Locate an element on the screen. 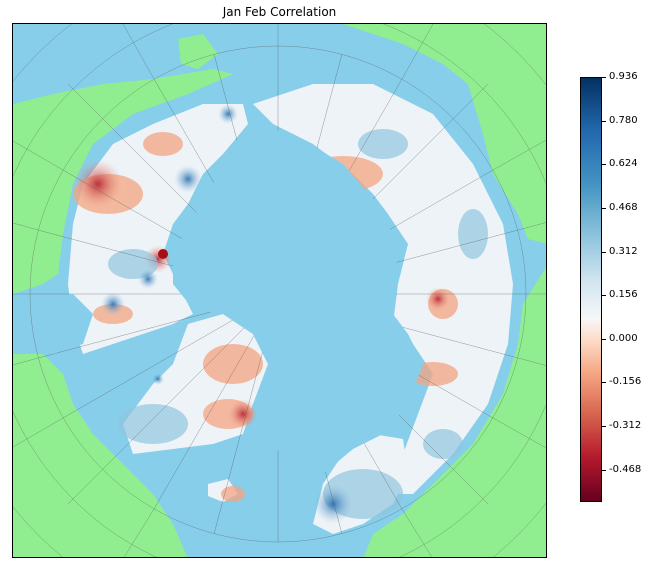 This screenshot has height=569, width=652. map-title: Jan Feb Correlation is located at coordinates (279, 12).